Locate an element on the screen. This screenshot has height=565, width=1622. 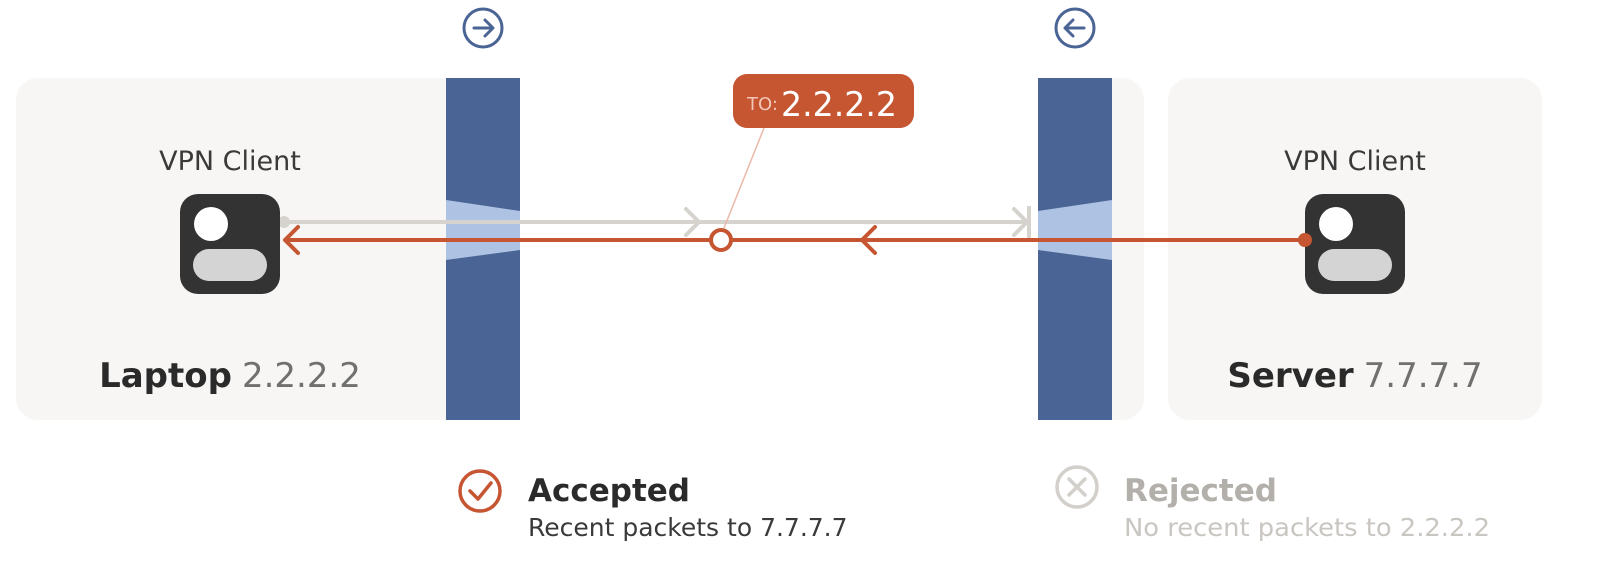
arrow-left-circle-icon is located at coordinates (1075, 28).